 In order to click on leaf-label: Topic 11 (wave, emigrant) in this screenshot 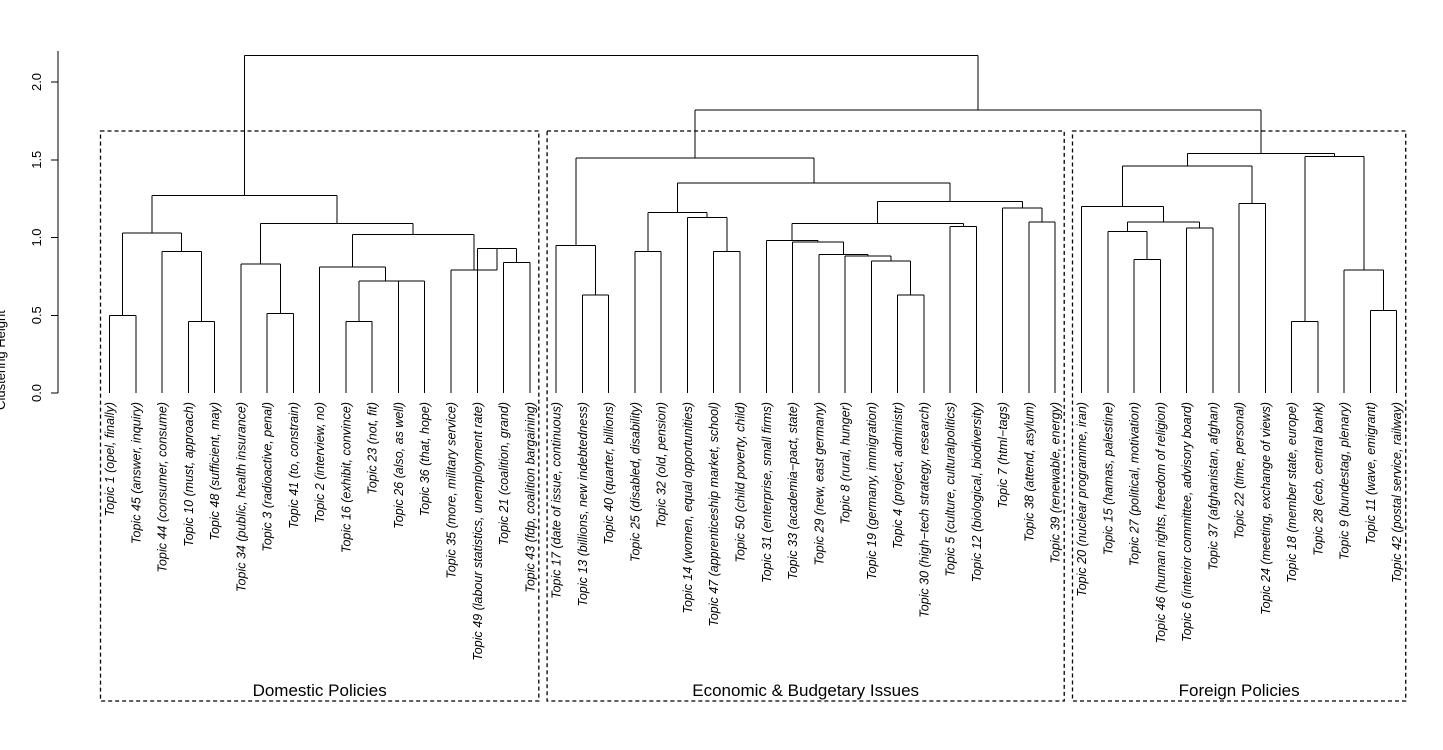, I will do `click(1371, 473)`.